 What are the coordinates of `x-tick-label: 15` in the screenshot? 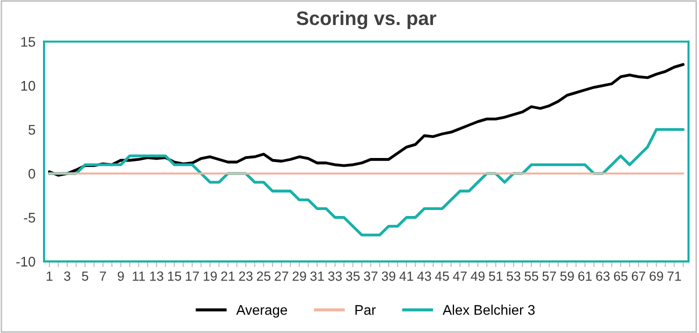 It's located at (175, 276).